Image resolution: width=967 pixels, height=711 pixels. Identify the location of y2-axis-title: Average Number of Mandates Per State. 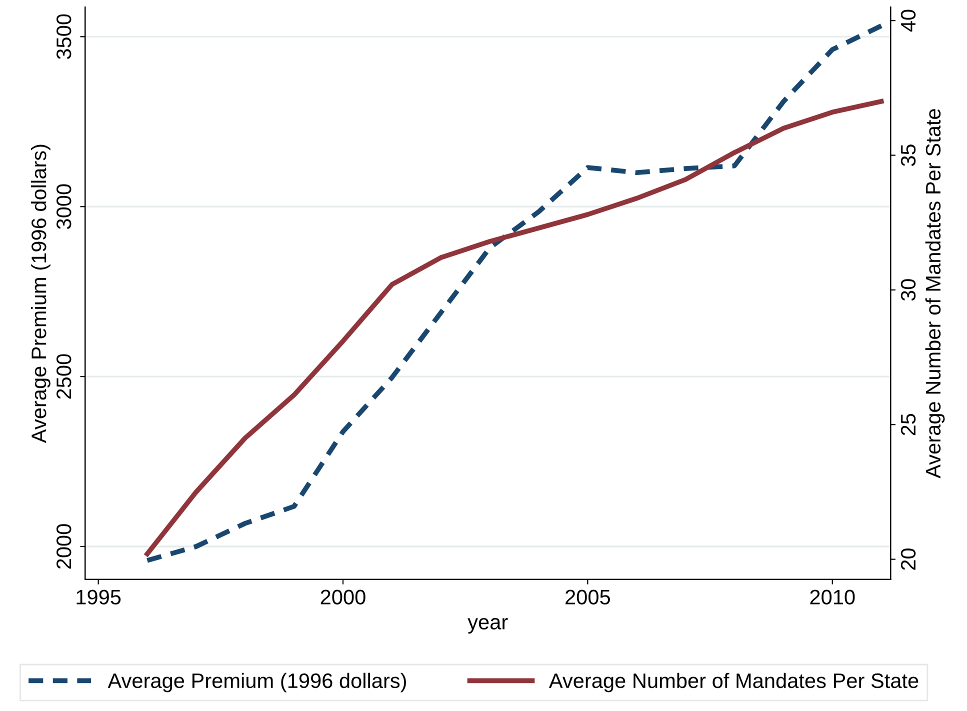
(935, 293).